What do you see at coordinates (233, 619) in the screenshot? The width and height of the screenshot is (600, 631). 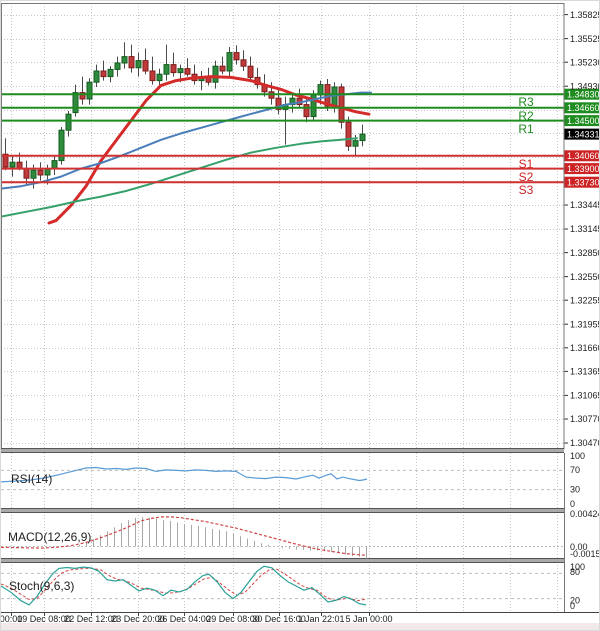 I see `time-axis-label: 29 Dec 08:00` at bounding box center [233, 619].